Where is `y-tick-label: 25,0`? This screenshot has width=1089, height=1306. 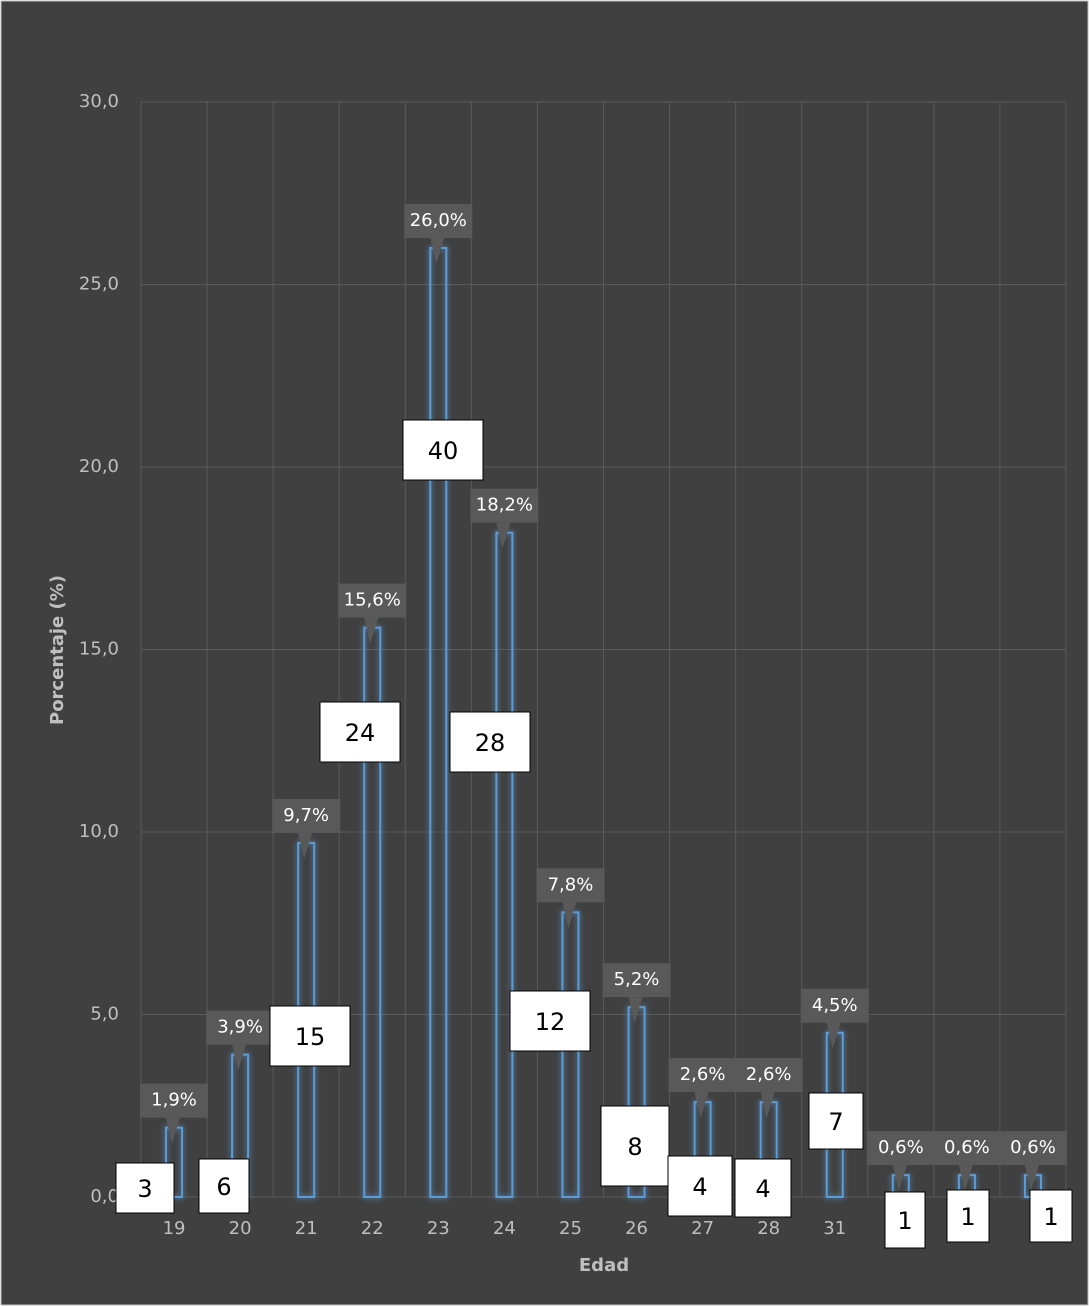
y-tick-label: 25,0 is located at coordinates (99, 284).